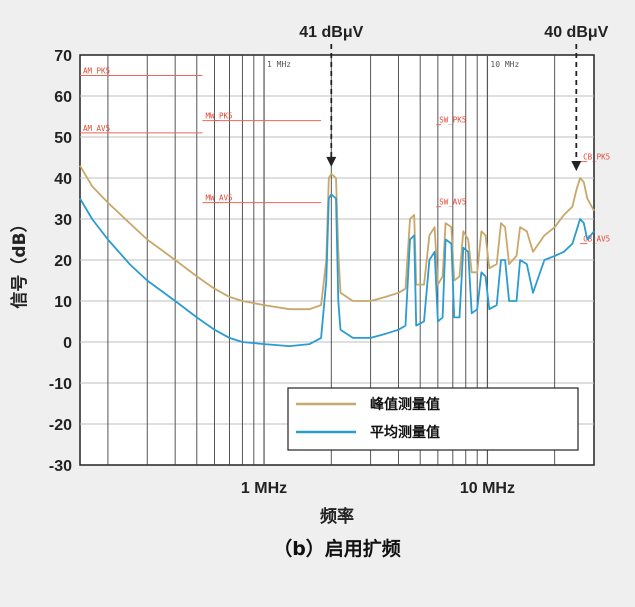 This screenshot has height=607, width=635. I want to click on limit-label: SW_AV5, so click(452, 202).